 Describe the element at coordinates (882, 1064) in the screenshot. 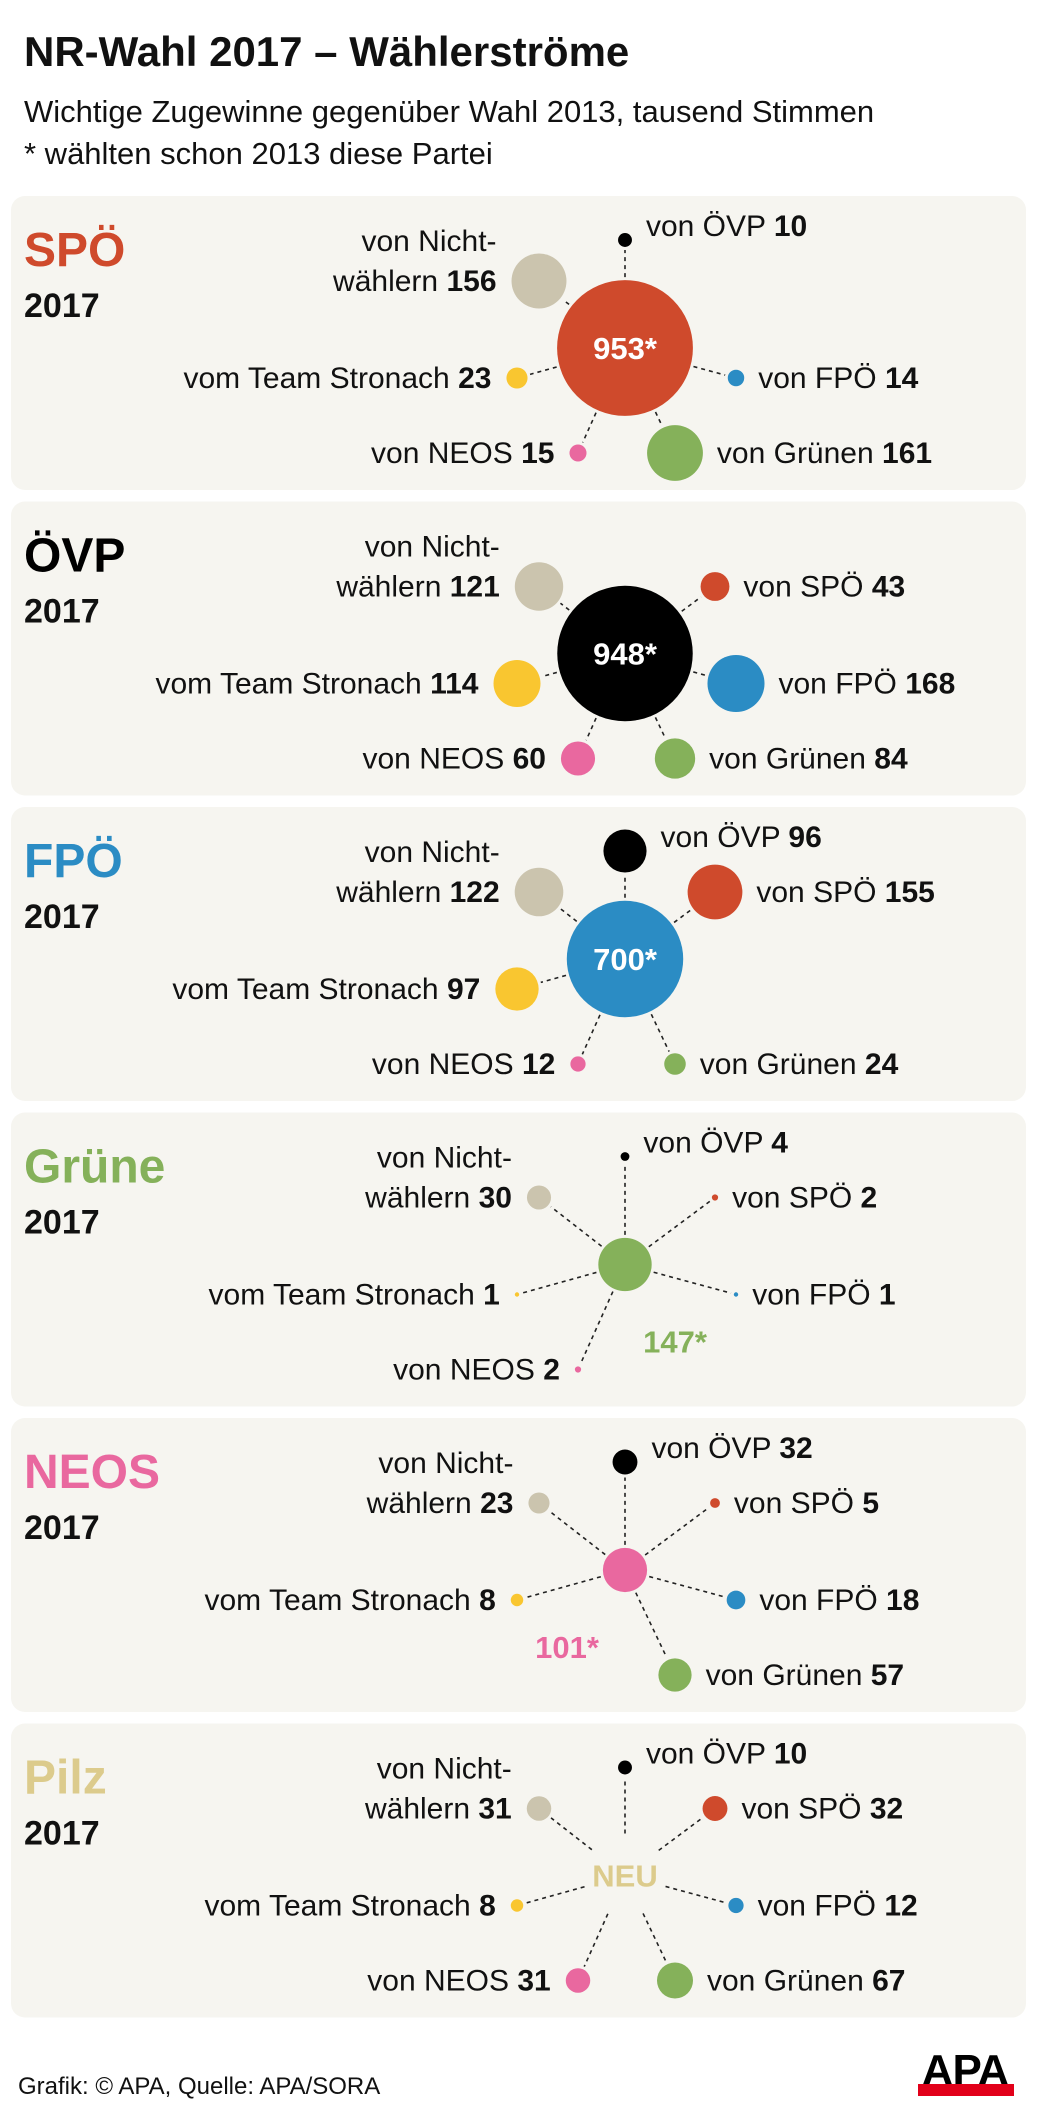

I see `flow-value: 24` at that location.